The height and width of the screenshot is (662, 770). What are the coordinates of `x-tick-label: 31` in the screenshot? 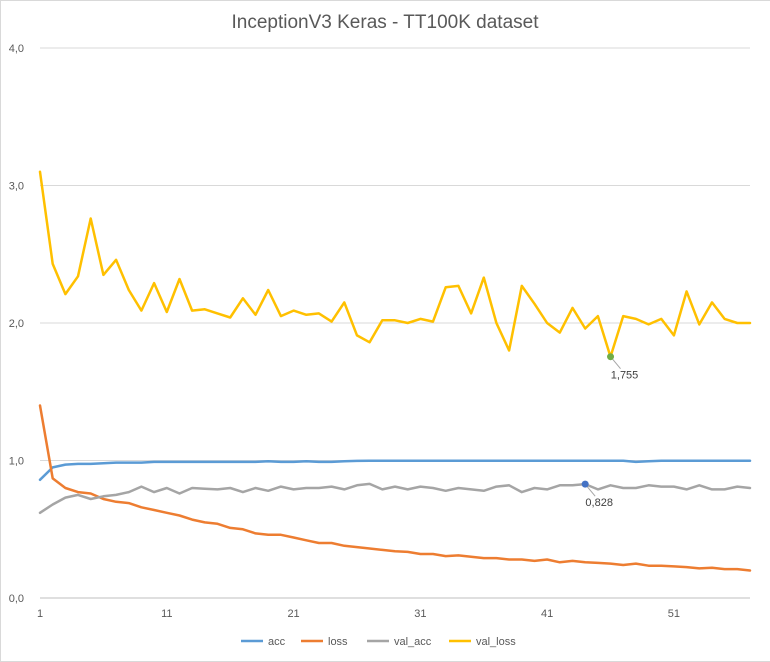 It's located at (420, 614).